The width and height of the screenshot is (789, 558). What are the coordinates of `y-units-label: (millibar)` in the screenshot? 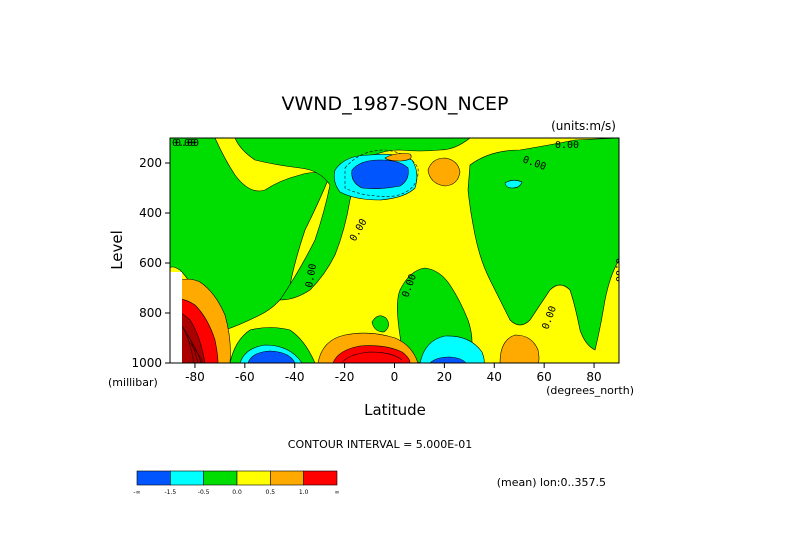 It's located at (133, 382).